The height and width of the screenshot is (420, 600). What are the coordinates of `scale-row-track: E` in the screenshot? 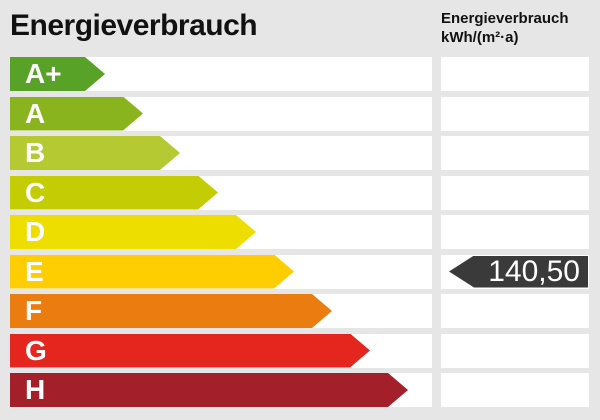 It's located at (221, 271).